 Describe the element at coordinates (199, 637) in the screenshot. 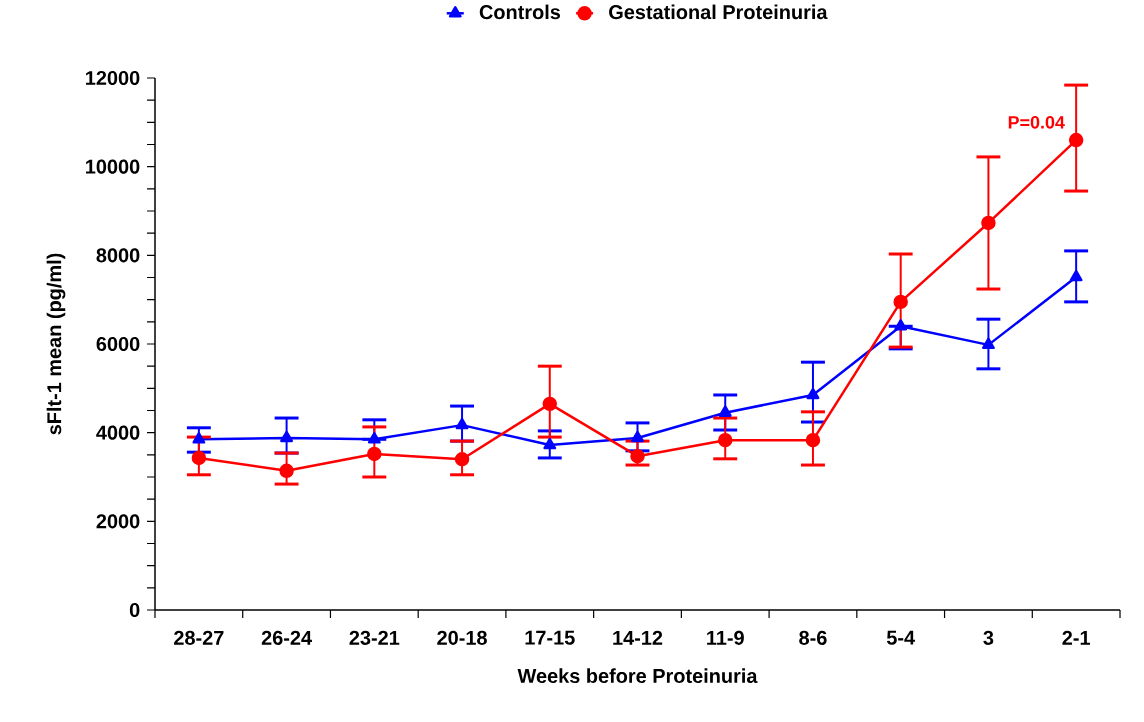

I see `x-tick-label: 28-27` at that location.